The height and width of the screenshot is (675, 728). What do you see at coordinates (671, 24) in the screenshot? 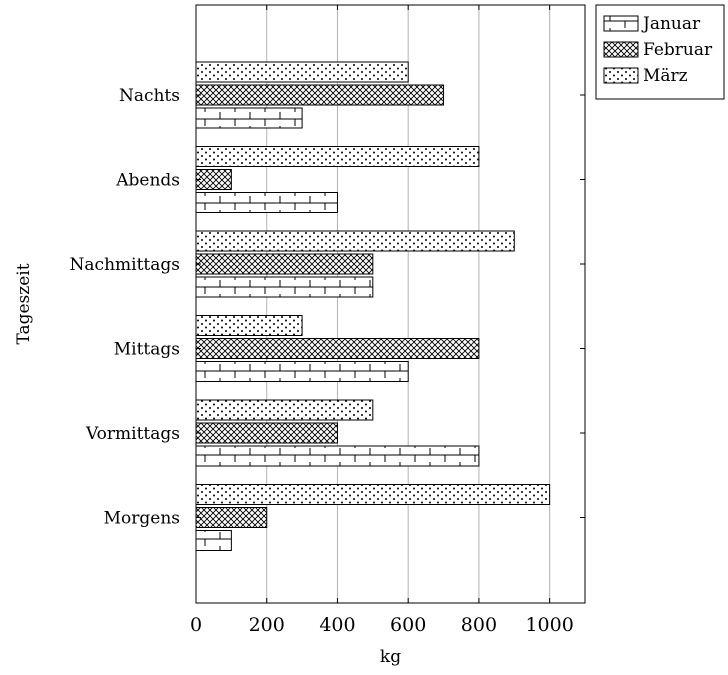
I see `legend-label: Januar` at bounding box center [671, 24].